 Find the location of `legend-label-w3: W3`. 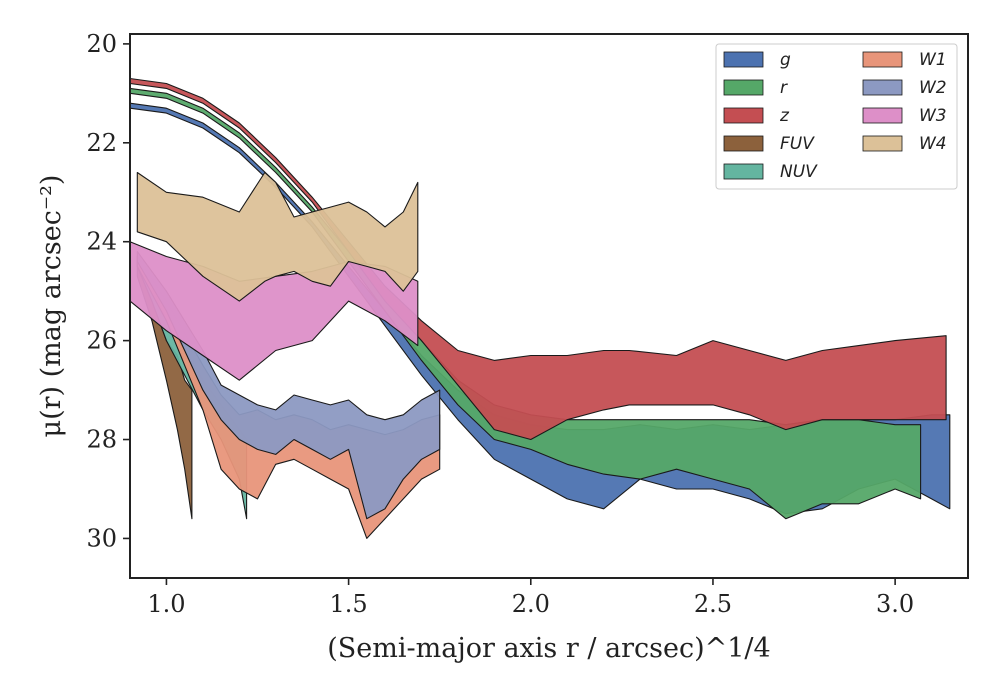

legend-label-w3: W3 is located at coordinates (933, 116).